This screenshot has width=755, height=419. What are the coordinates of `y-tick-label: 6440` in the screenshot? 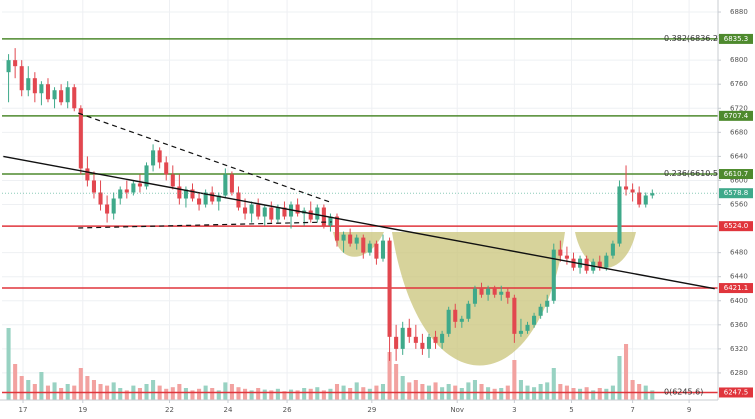 It's located at (739, 277).